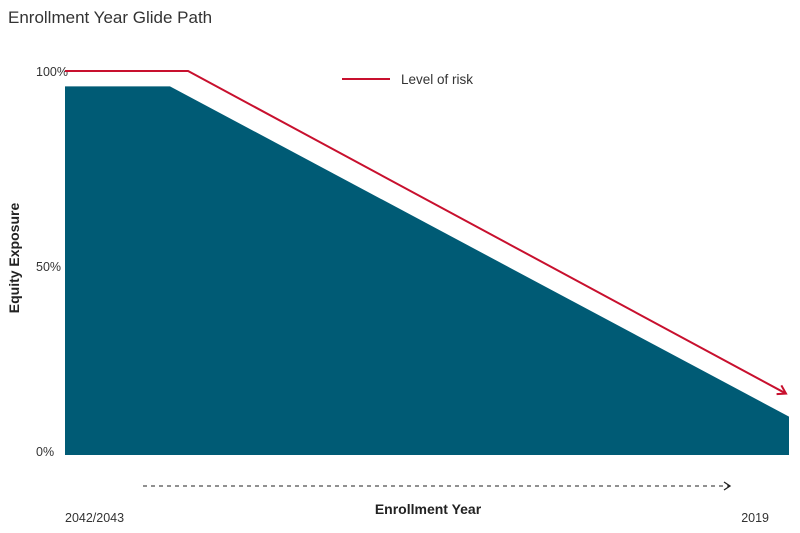  Describe the element at coordinates (428, 509) in the screenshot. I see `x-axis-label: Enrollment Year` at that location.